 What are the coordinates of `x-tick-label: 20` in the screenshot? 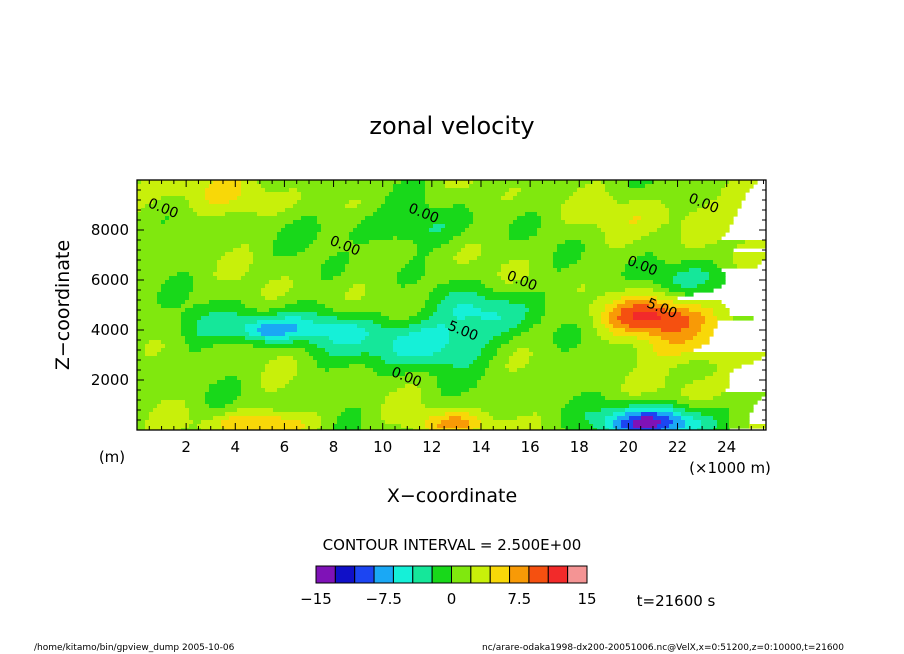 It's located at (628, 447).